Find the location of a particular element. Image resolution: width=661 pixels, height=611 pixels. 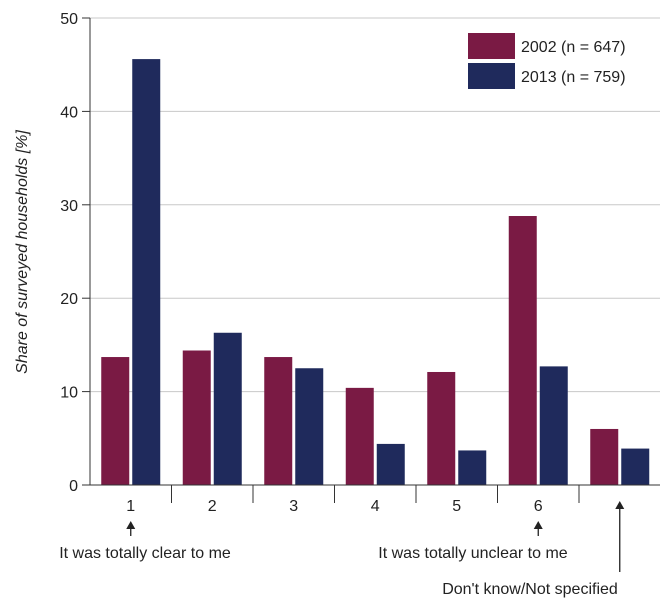

x-tick-label: 6 is located at coordinates (538, 506).